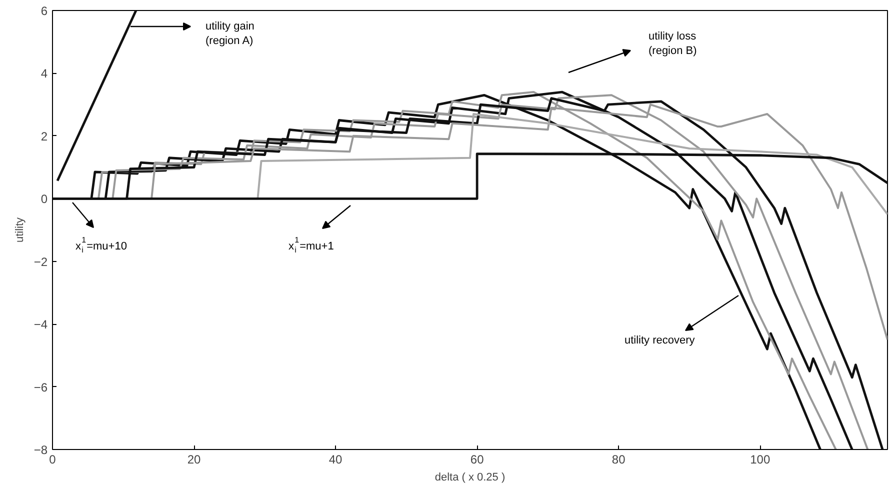  What do you see at coordinates (44, 73) in the screenshot?
I see `y-tick-label: 4` at bounding box center [44, 73].